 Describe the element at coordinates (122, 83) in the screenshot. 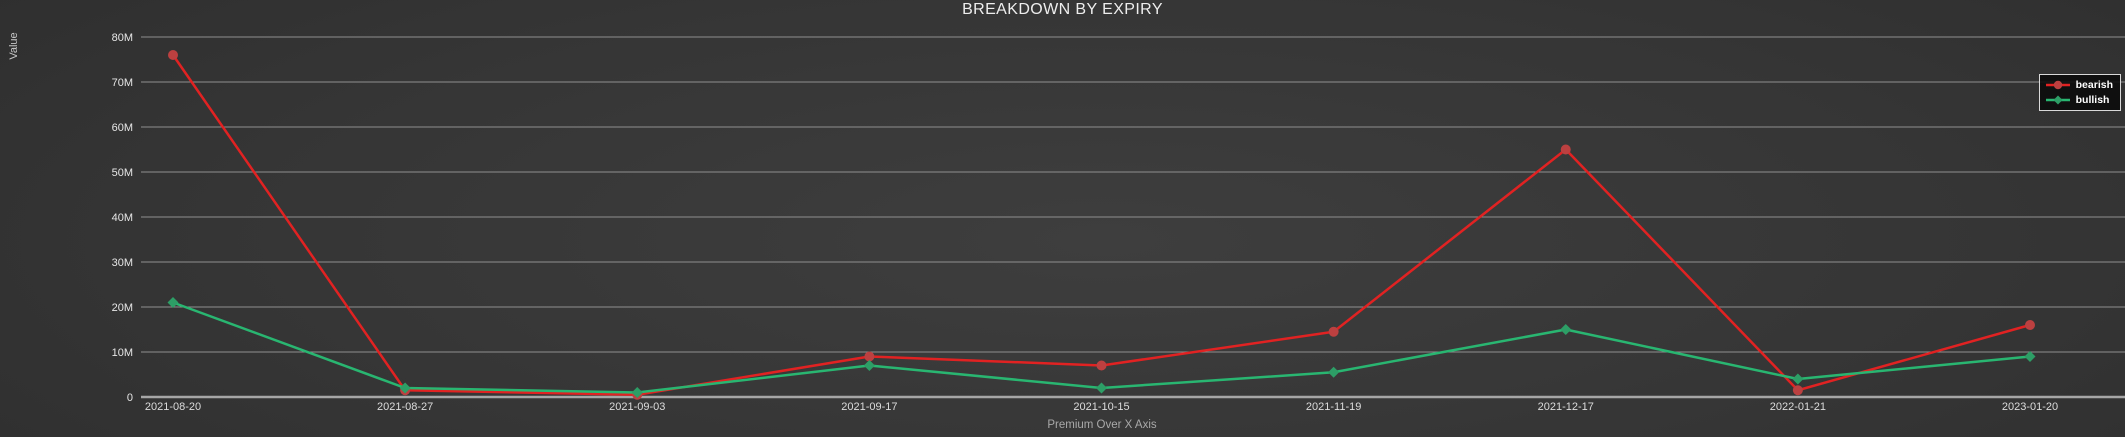

I see `y-tick-label: 70M` at that location.